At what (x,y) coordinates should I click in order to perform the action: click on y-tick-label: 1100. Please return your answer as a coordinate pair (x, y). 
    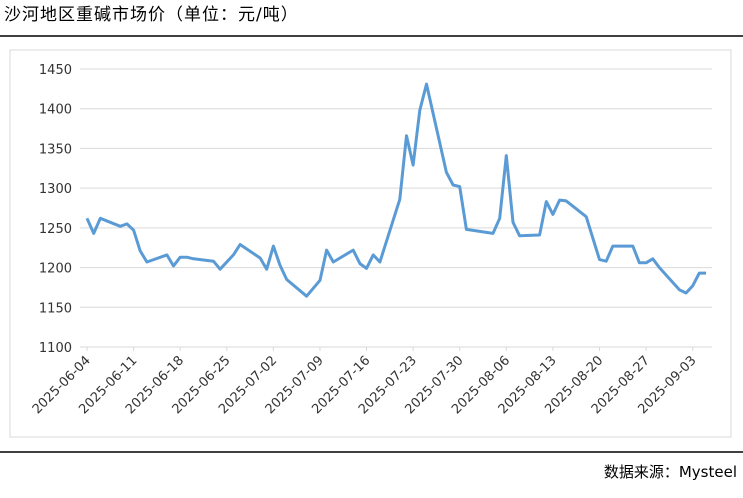
    Looking at the image, I should click on (55, 348).